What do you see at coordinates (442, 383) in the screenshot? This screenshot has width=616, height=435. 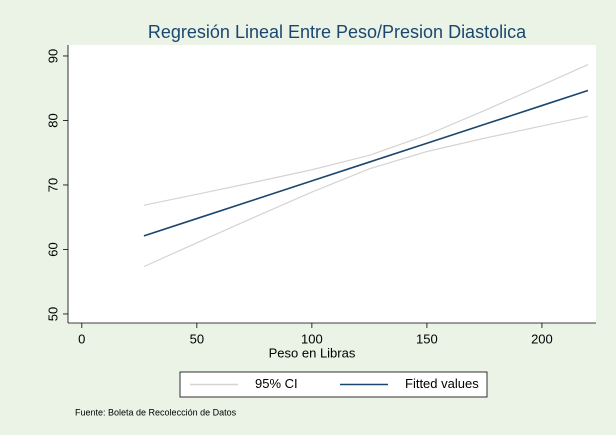 I see `legend-label: Fitted values` at bounding box center [442, 383].